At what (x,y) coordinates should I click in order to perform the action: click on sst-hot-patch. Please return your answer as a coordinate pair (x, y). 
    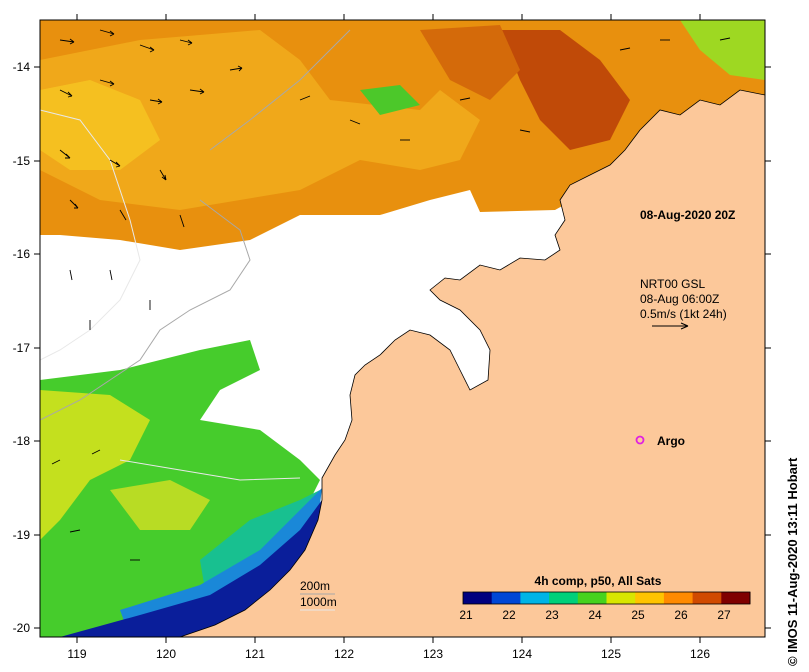
    Looking at the image, I should click on (565, 90).